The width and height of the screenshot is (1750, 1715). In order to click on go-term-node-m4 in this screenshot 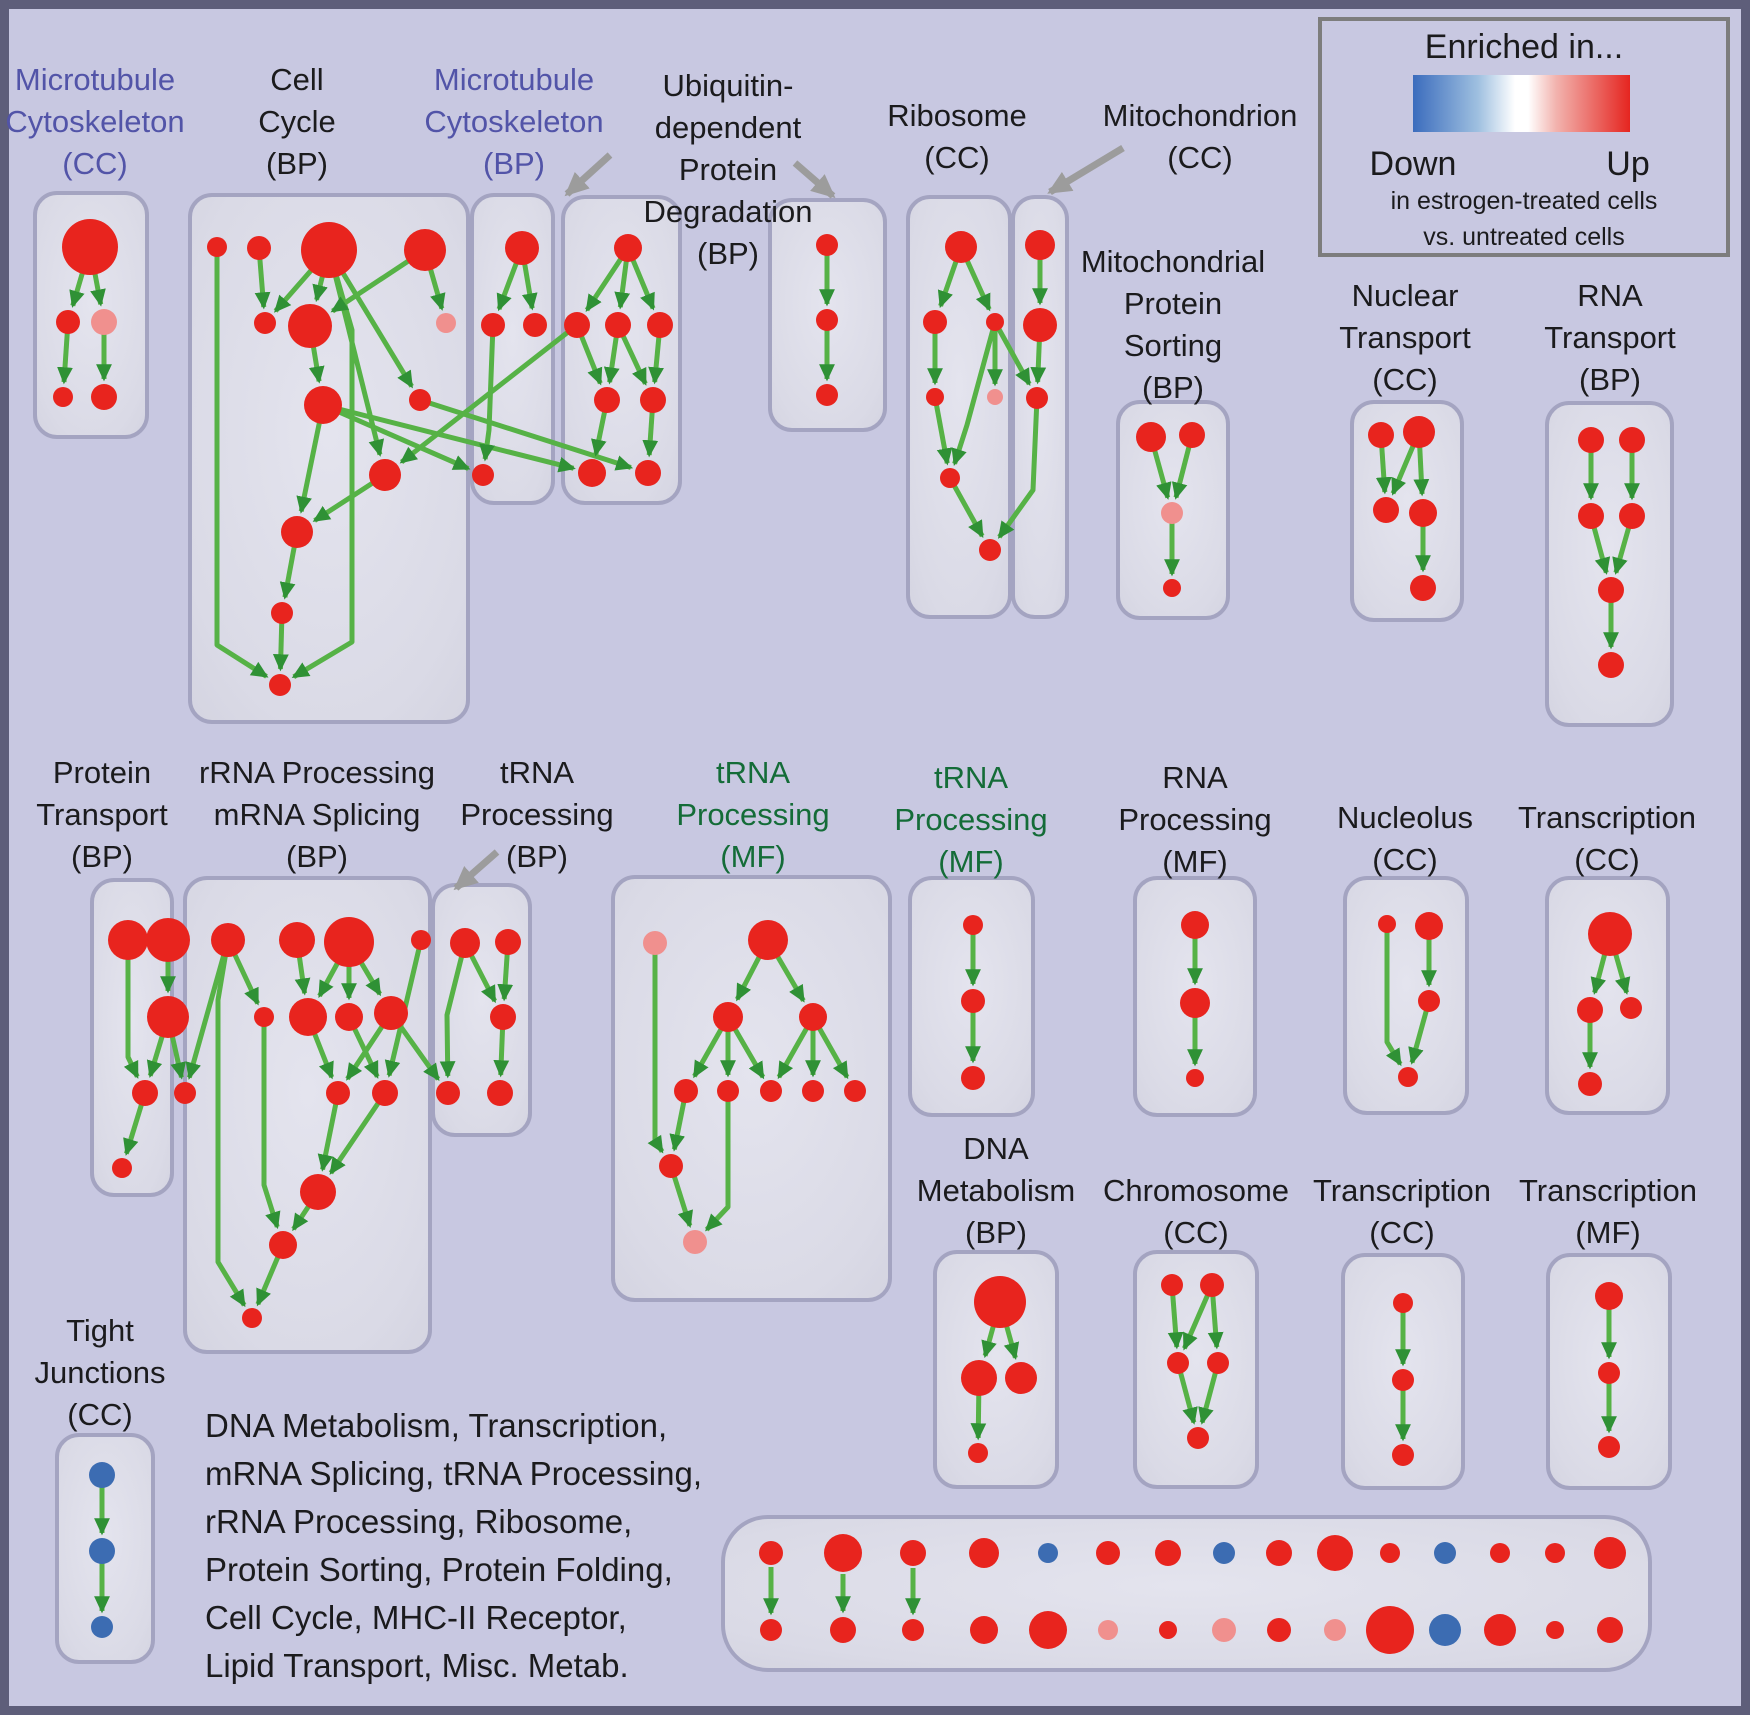, I will do `click(813, 1017)`.